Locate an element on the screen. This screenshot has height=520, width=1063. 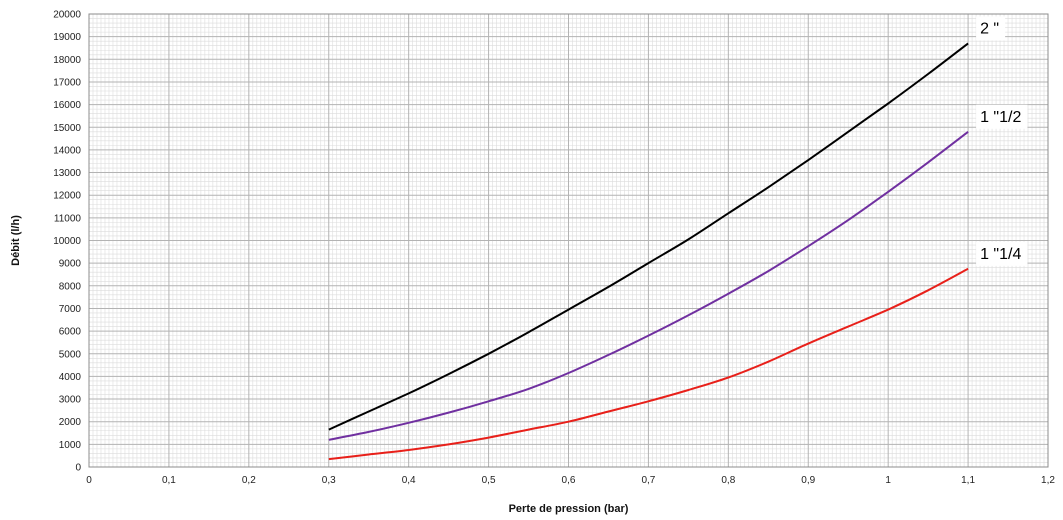
y-tick-label: 2000 is located at coordinates (70, 422).